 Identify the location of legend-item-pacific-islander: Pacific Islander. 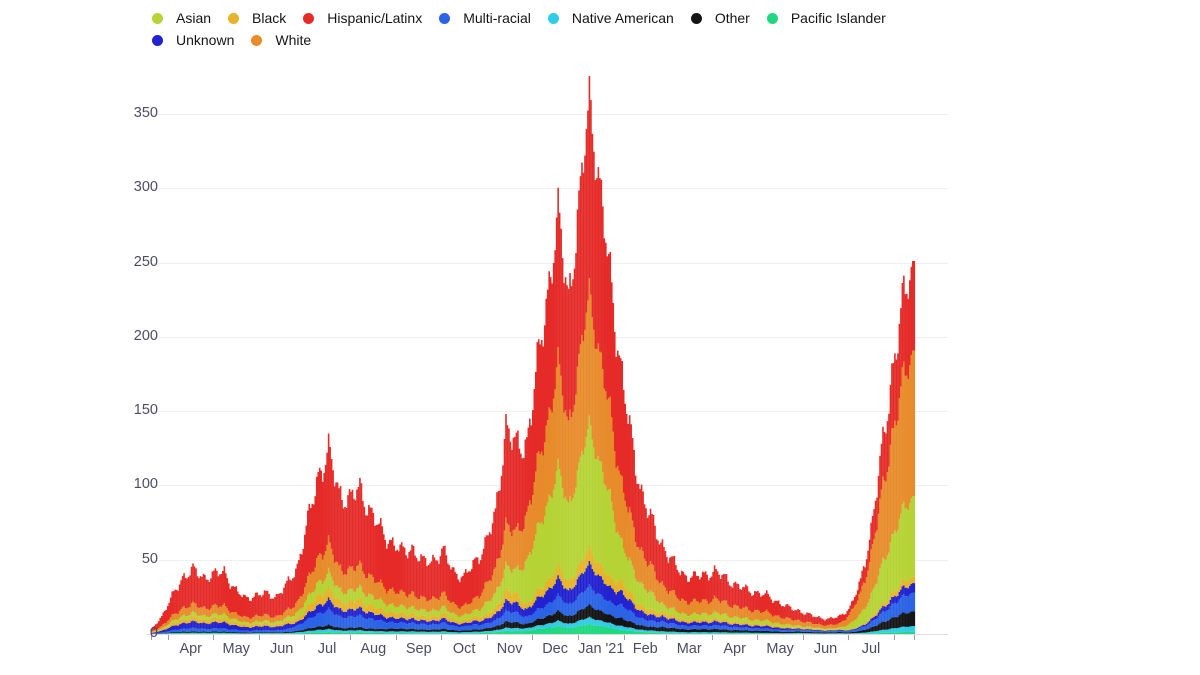
(826, 18).